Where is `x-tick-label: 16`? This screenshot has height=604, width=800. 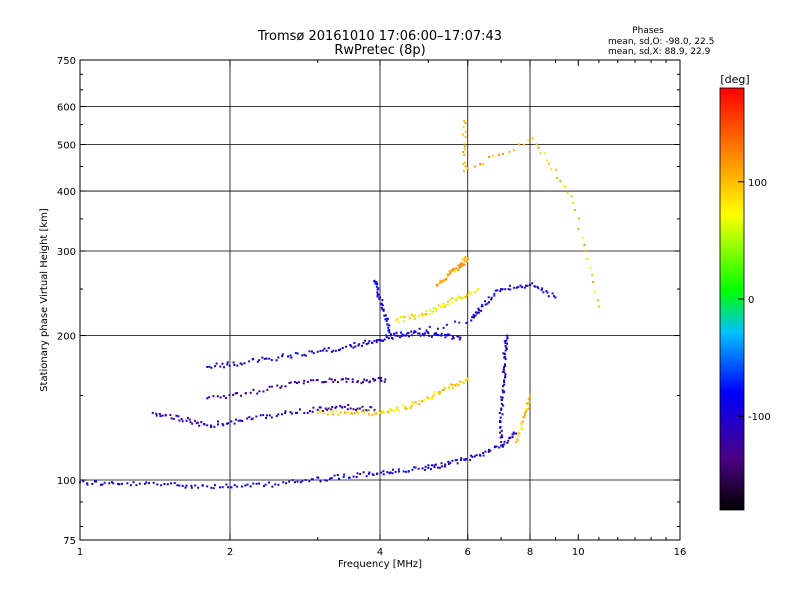
x-tick-label: 16 is located at coordinates (680, 552).